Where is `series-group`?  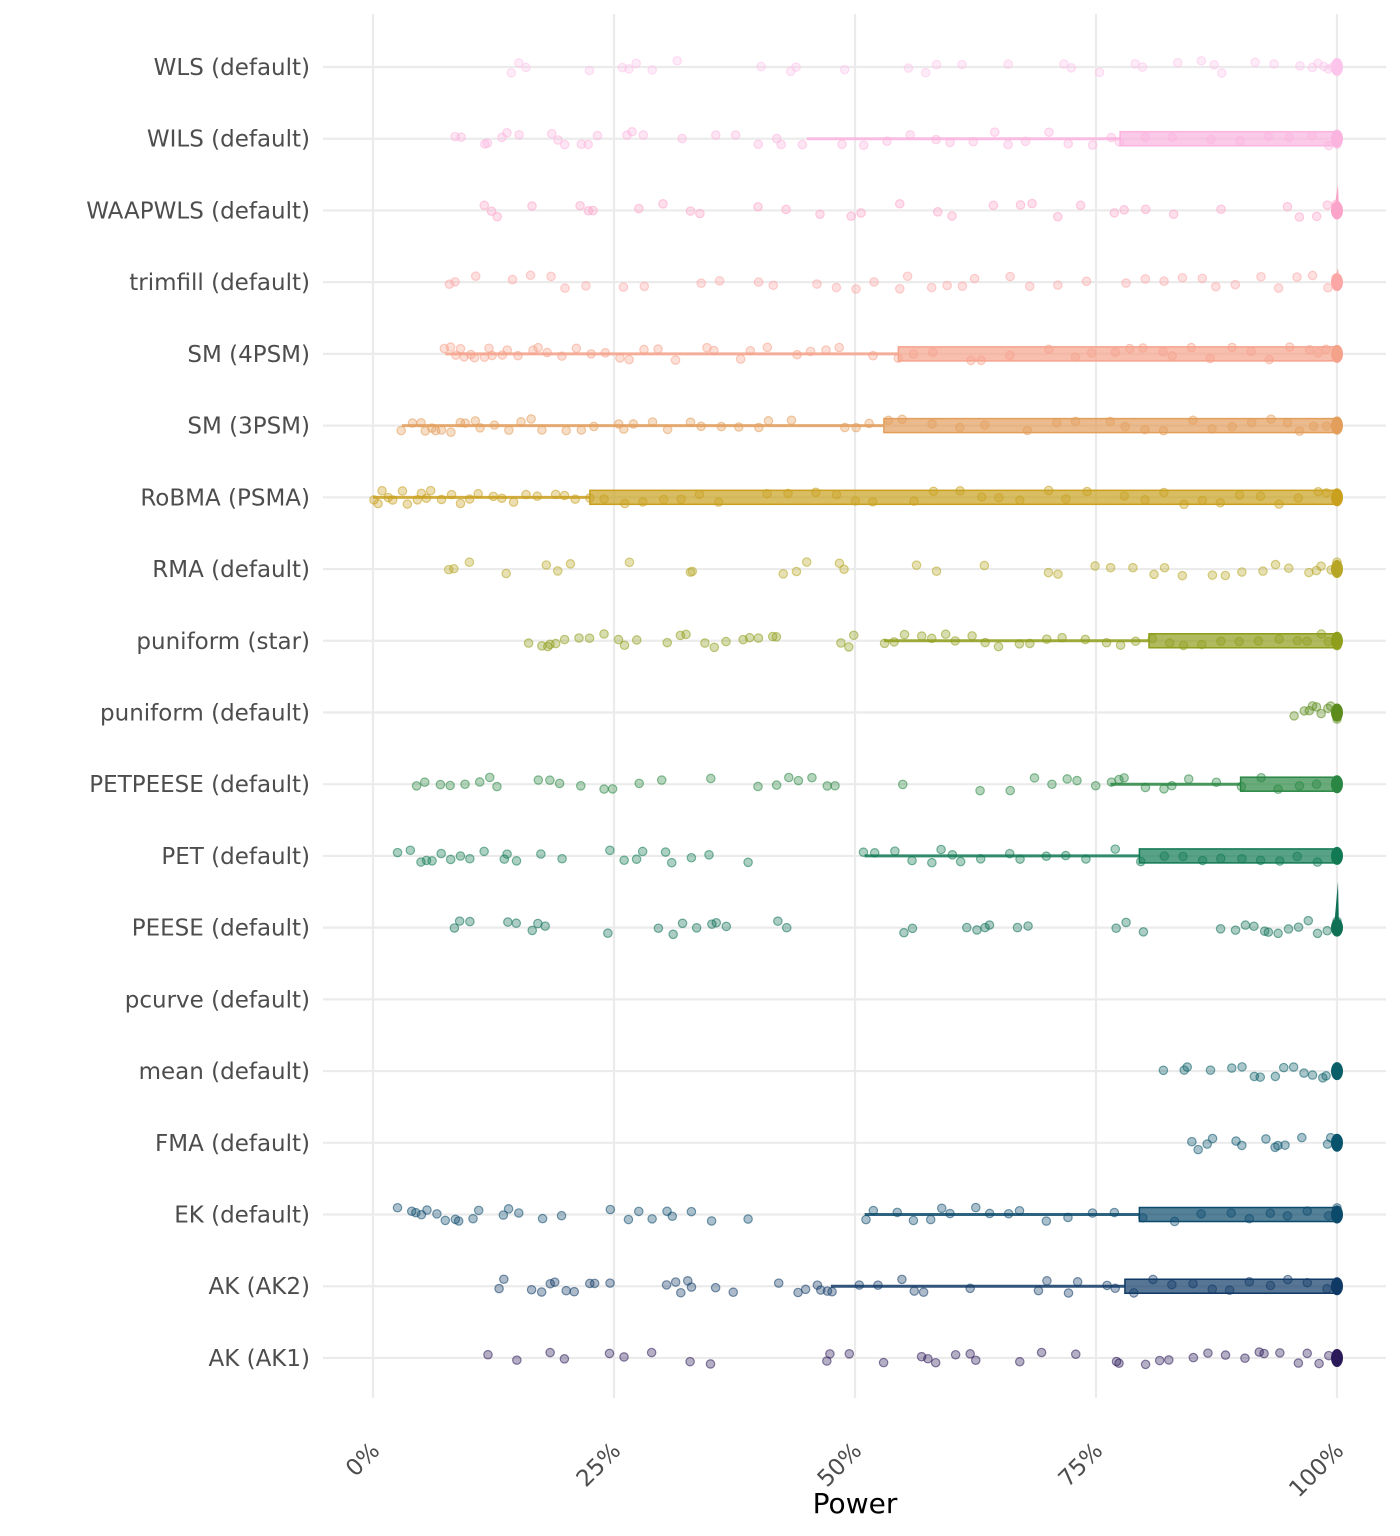 series-group is located at coordinates (924, 66).